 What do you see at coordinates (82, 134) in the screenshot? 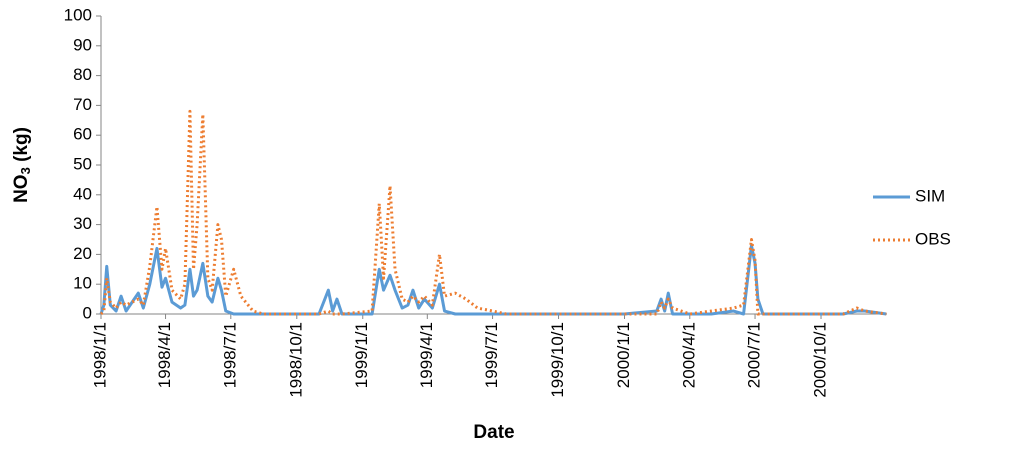
I see `y-tick-label: 60` at bounding box center [82, 134].